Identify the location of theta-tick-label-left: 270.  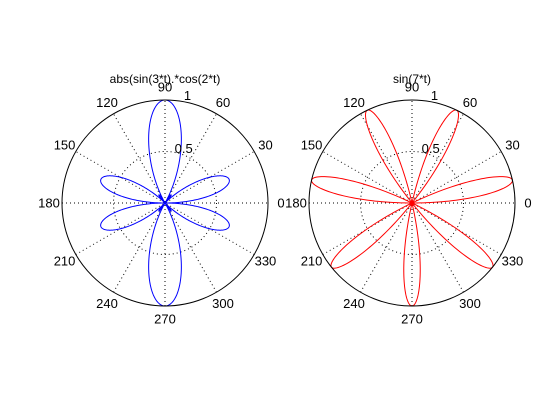
(165, 319).